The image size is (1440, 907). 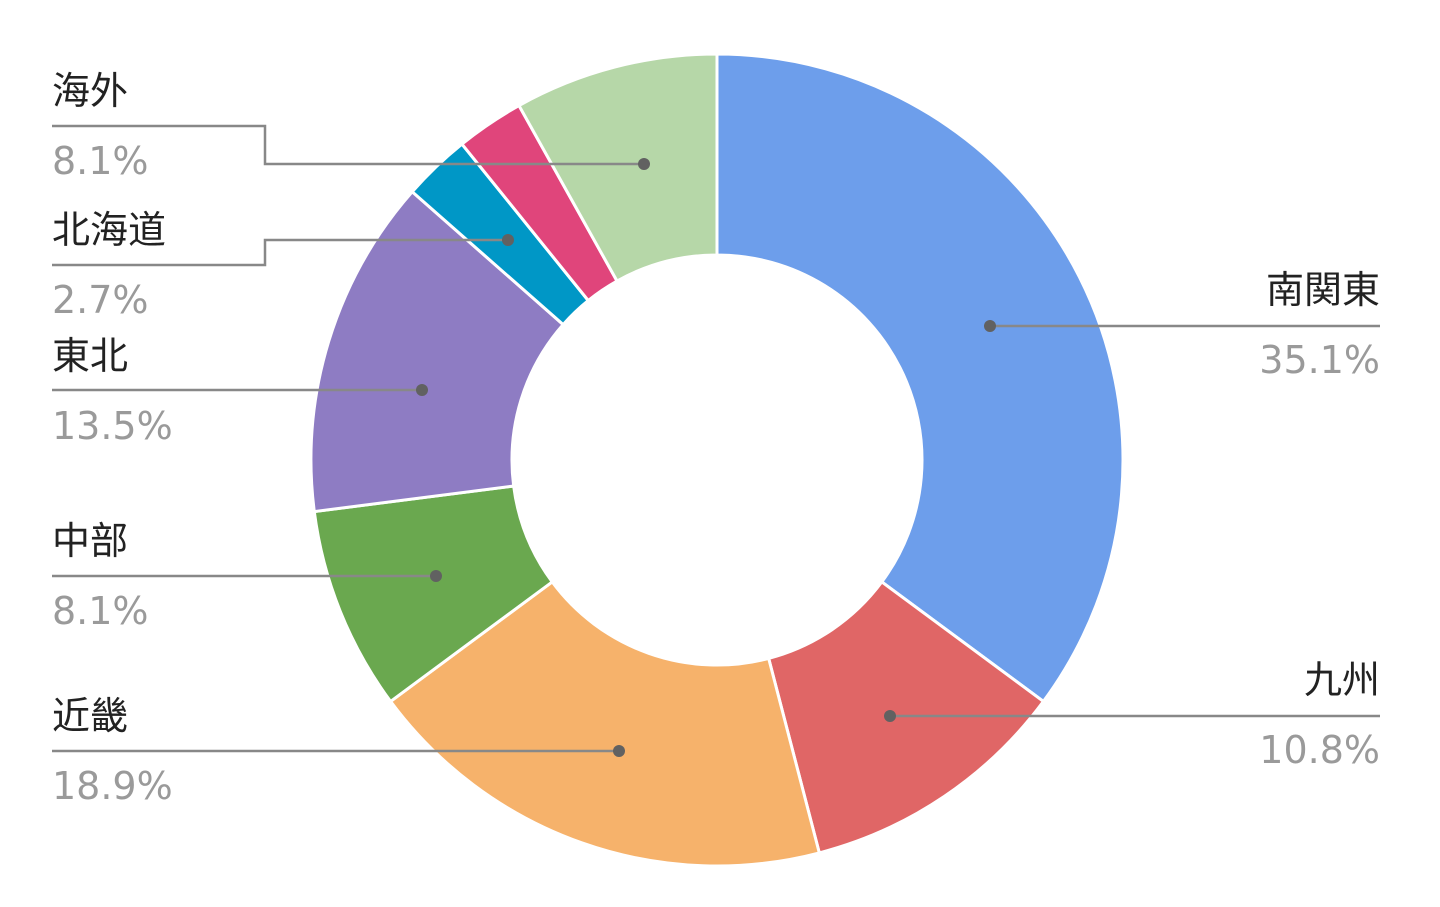 What do you see at coordinates (100, 611) in the screenshot?
I see `label-chubu-value: 8.1%` at bounding box center [100, 611].